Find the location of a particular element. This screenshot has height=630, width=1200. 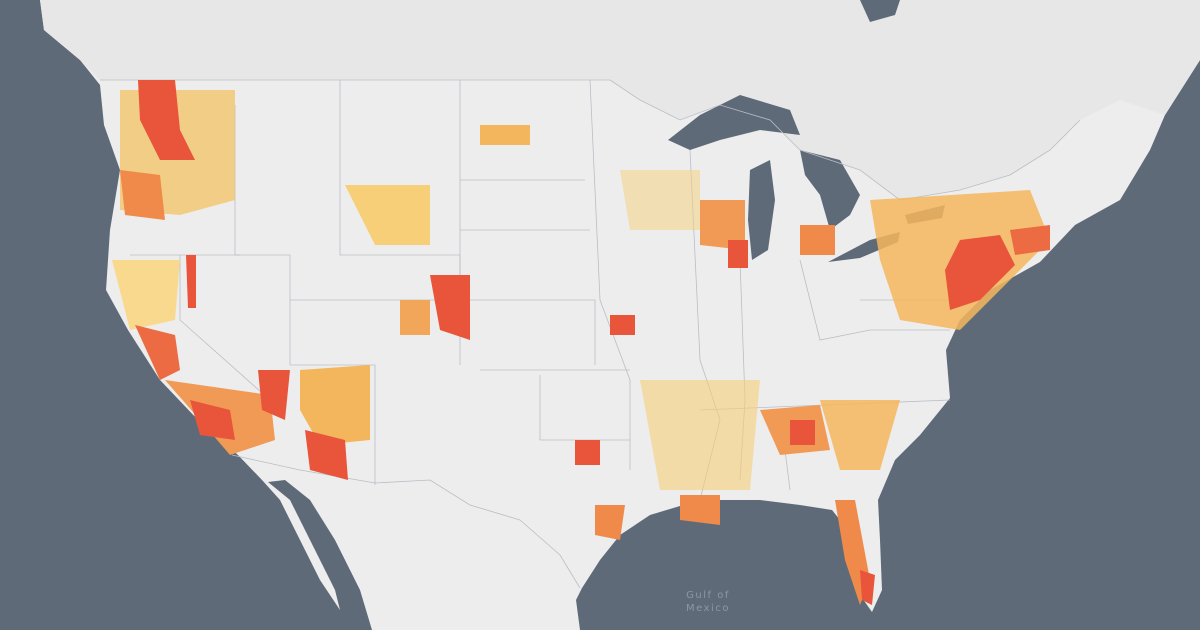

water-label: Gulf of is located at coordinates (708, 595).